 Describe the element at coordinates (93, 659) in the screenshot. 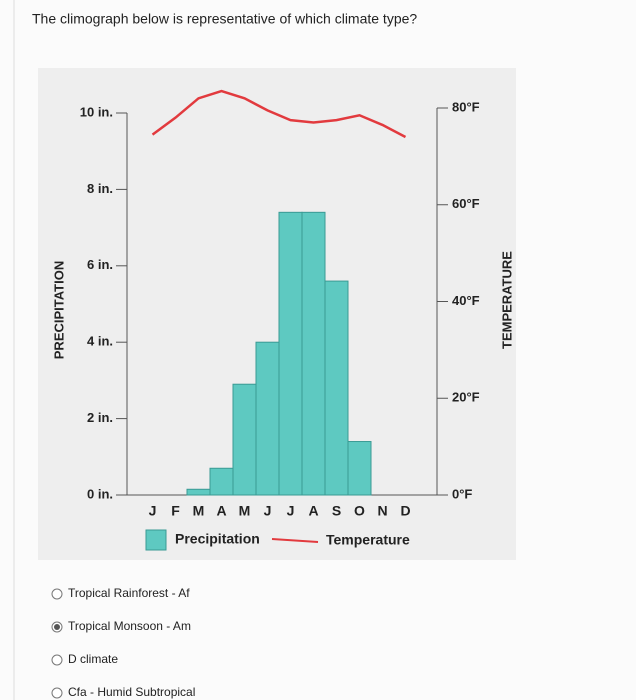

I see `option-label: D climate` at that location.